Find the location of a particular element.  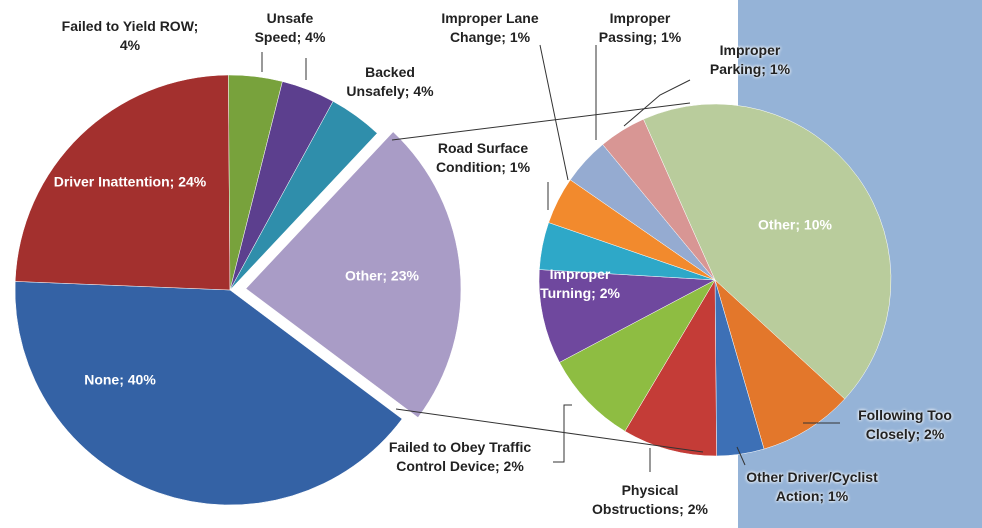

data-label: Improper Turning; 2% is located at coordinates (580, 283).